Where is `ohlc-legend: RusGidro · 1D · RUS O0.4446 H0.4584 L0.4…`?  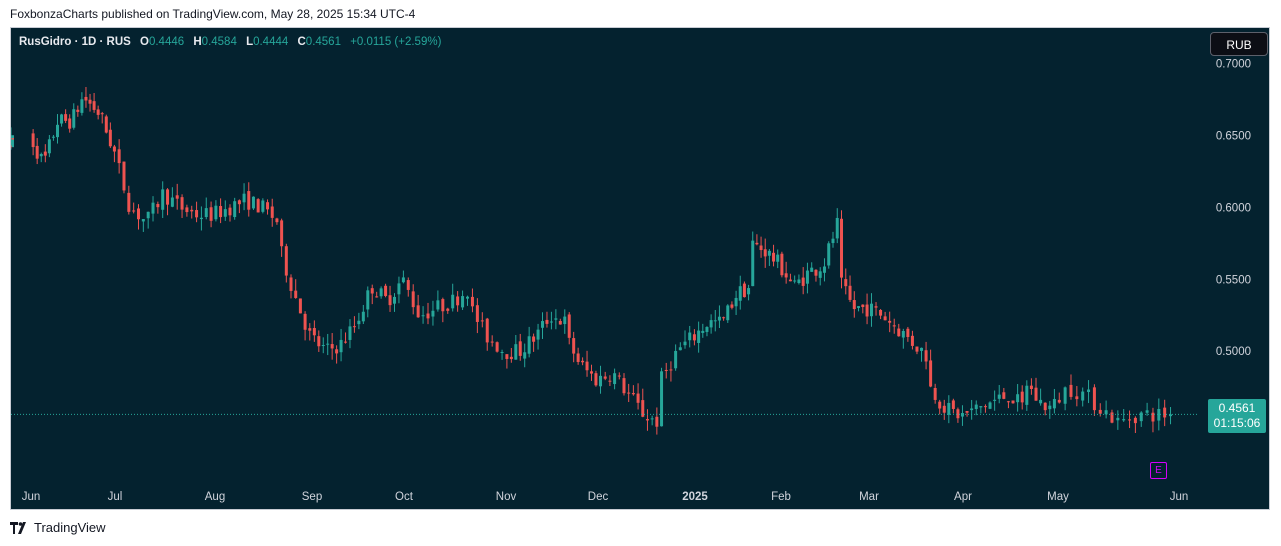
ohlc-legend: RusGidro · 1D · RUS O0.4446 H0.4584 L0.4… is located at coordinates (230, 42).